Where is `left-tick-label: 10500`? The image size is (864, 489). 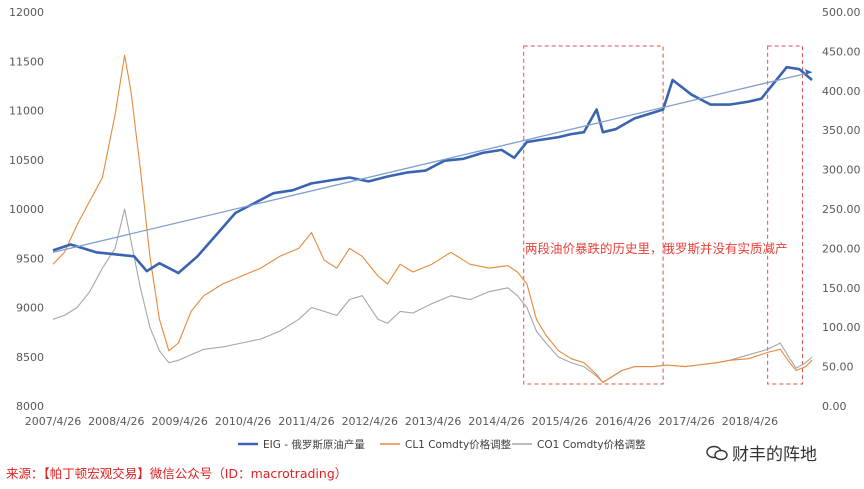
left-tick-label: 10500 is located at coordinates (26, 160).